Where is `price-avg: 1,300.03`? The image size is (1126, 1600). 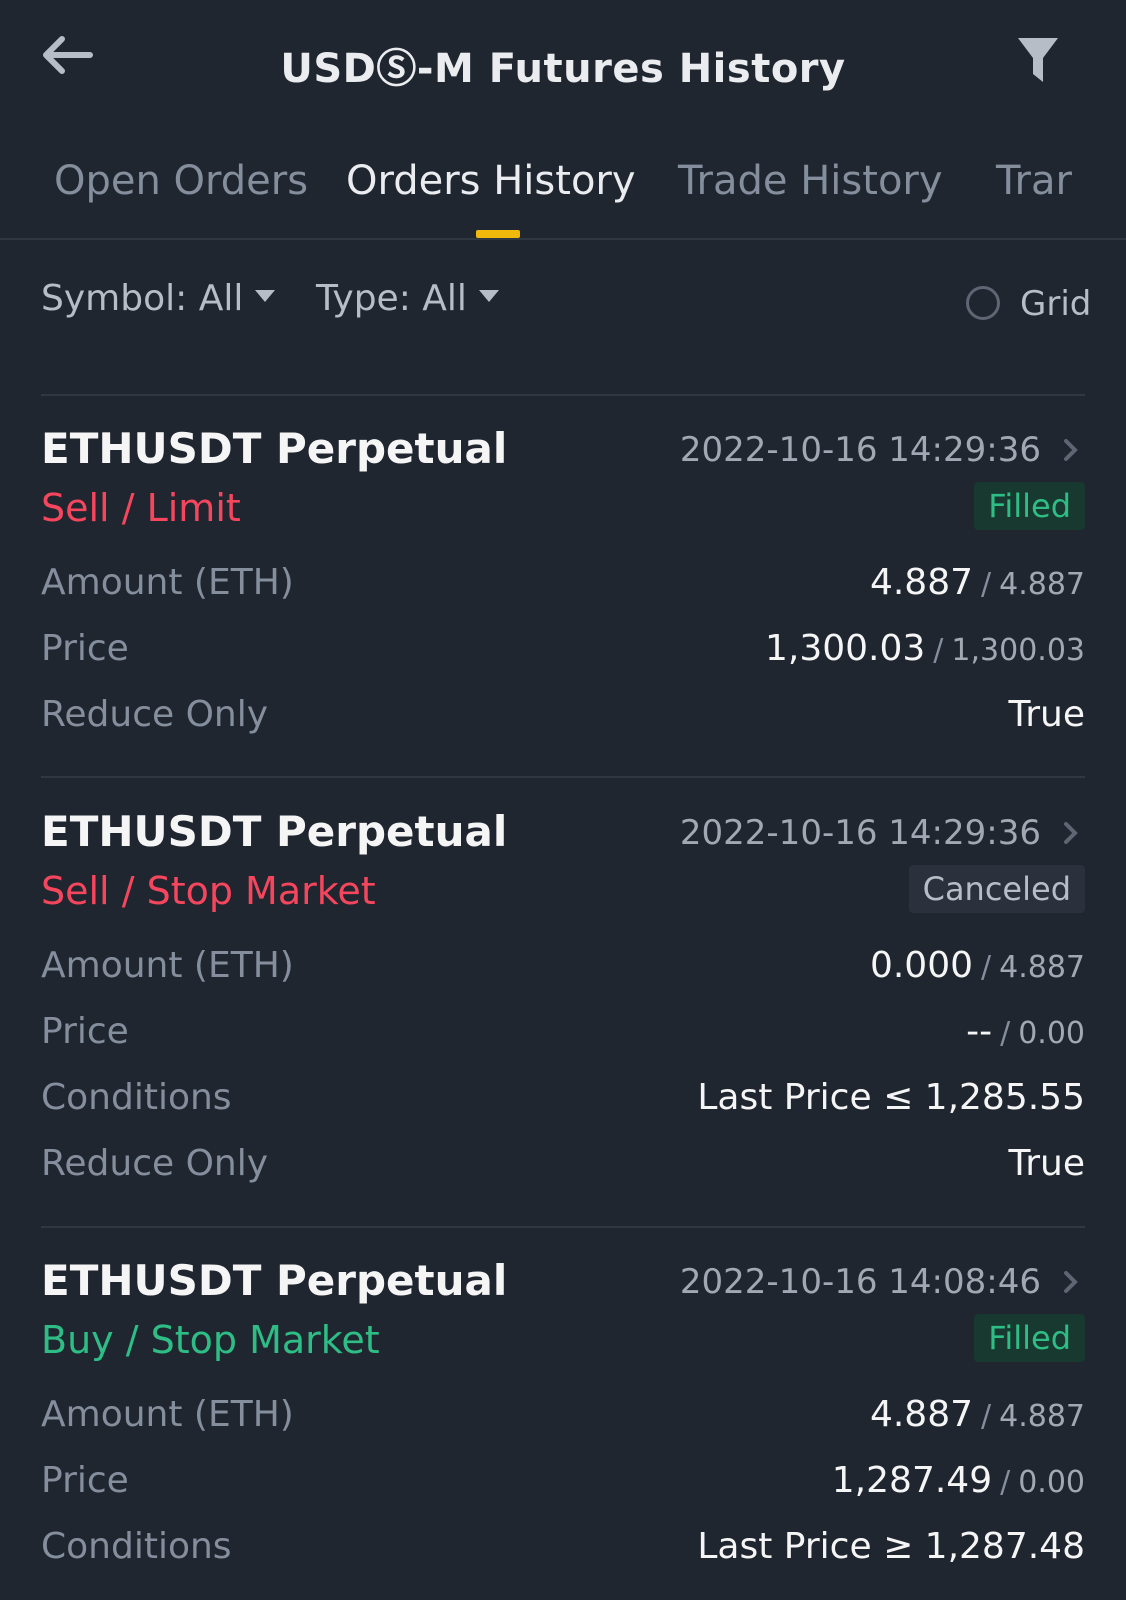
price-avg: 1,300.03 is located at coordinates (845, 648).